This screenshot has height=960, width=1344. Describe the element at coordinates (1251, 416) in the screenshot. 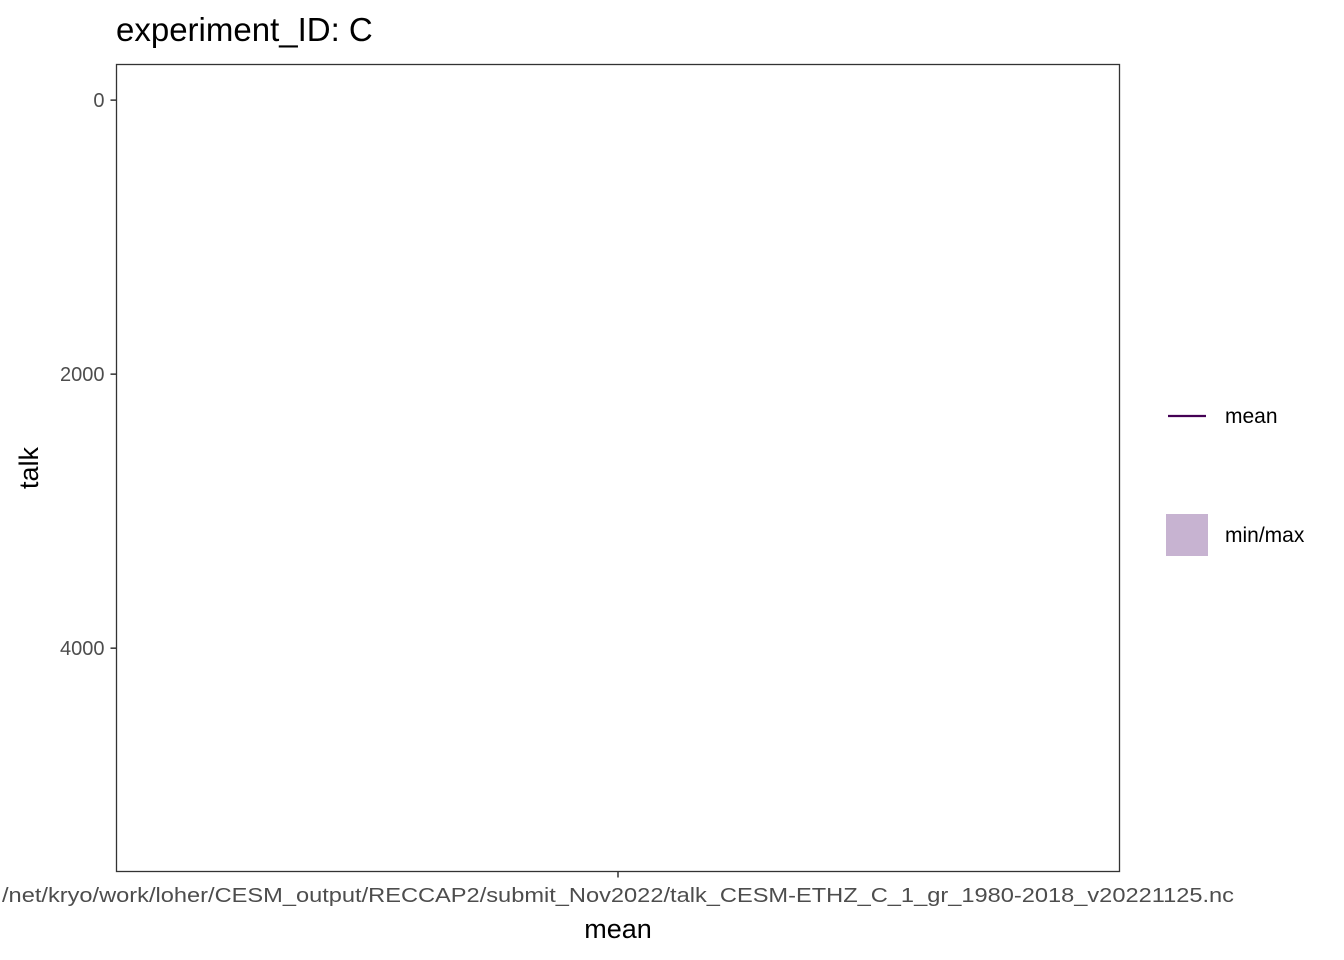

I see `legend-label: mean` at that location.